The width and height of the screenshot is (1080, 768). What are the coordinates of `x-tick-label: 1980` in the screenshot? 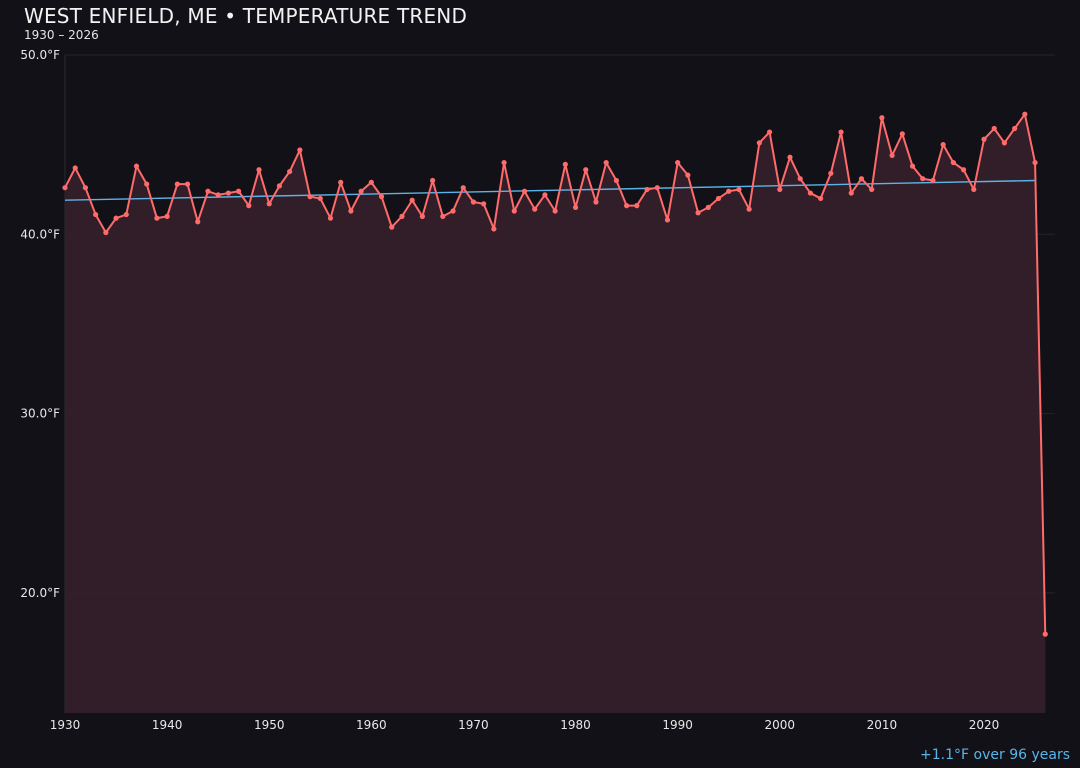 It's located at (575, 725).